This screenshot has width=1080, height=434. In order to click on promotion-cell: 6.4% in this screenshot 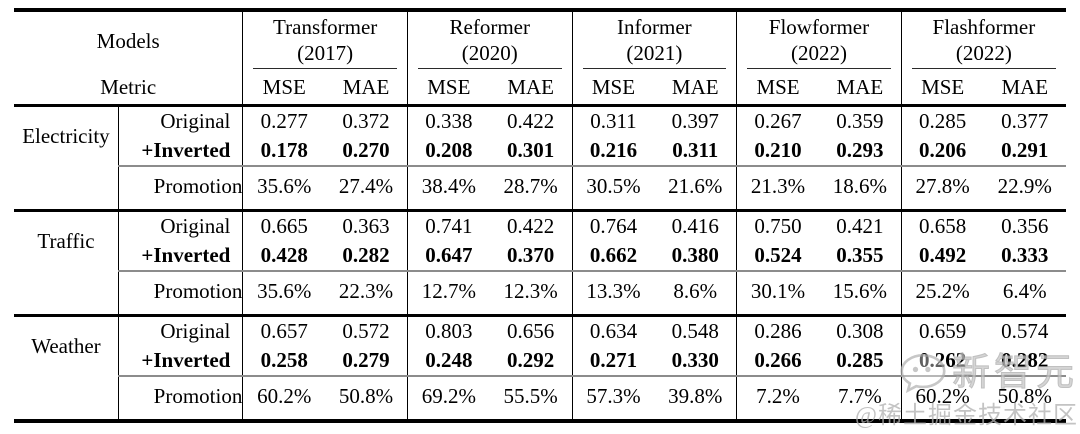, I will do `click(1024, 293)`.